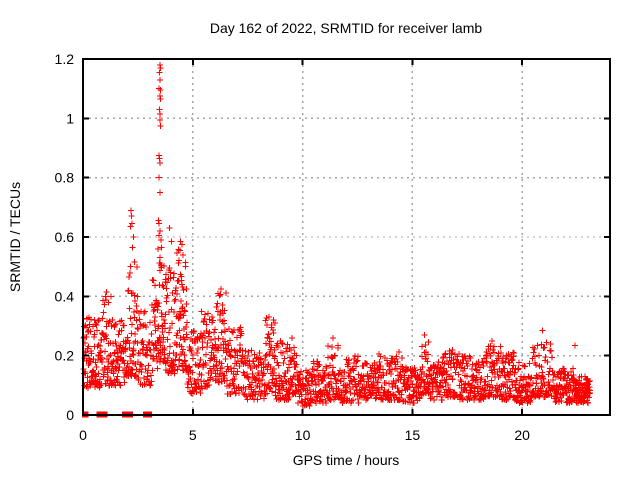 The image size is (640, 485). I want to click on y-tick-label: 0.4, so click(65, 296).